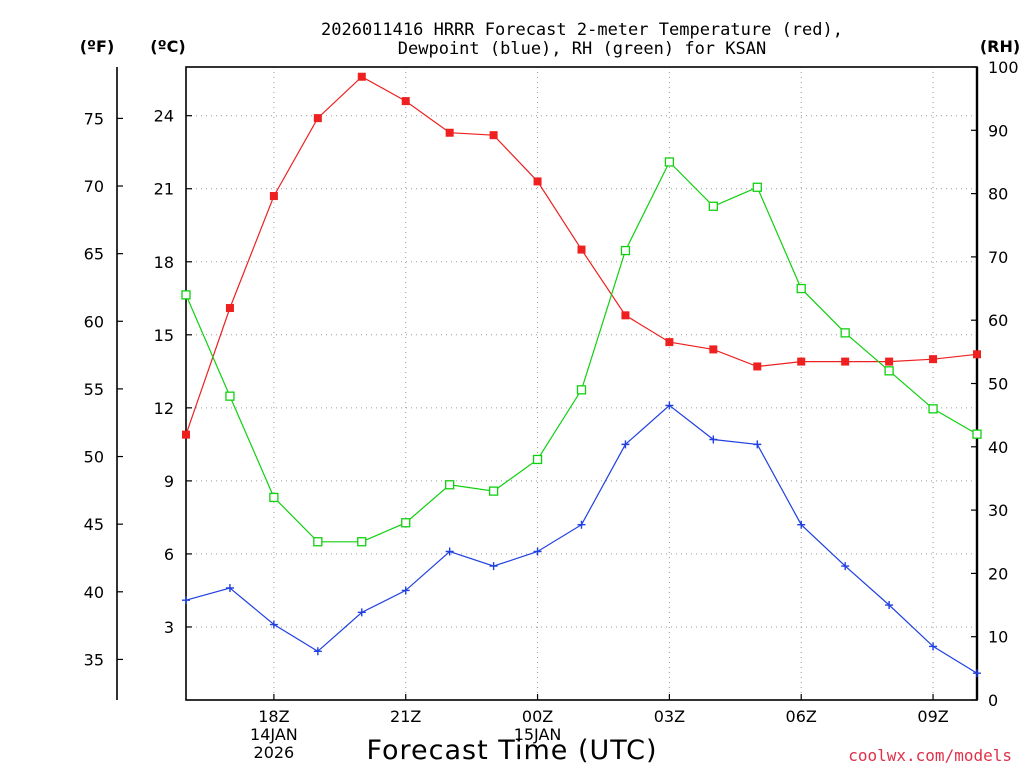 This screenshot has height=768, width=1024. Describe the element at coordinates (998, 637) in the screenshot. I see `rh-tick-label: 10` at that location.